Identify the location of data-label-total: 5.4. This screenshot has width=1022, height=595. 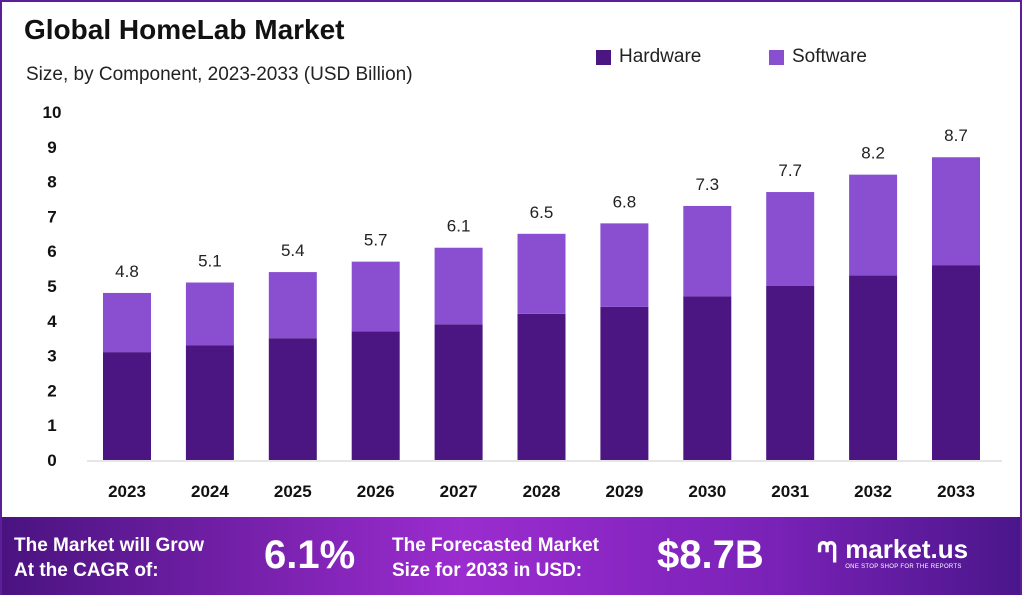
(293, 250).